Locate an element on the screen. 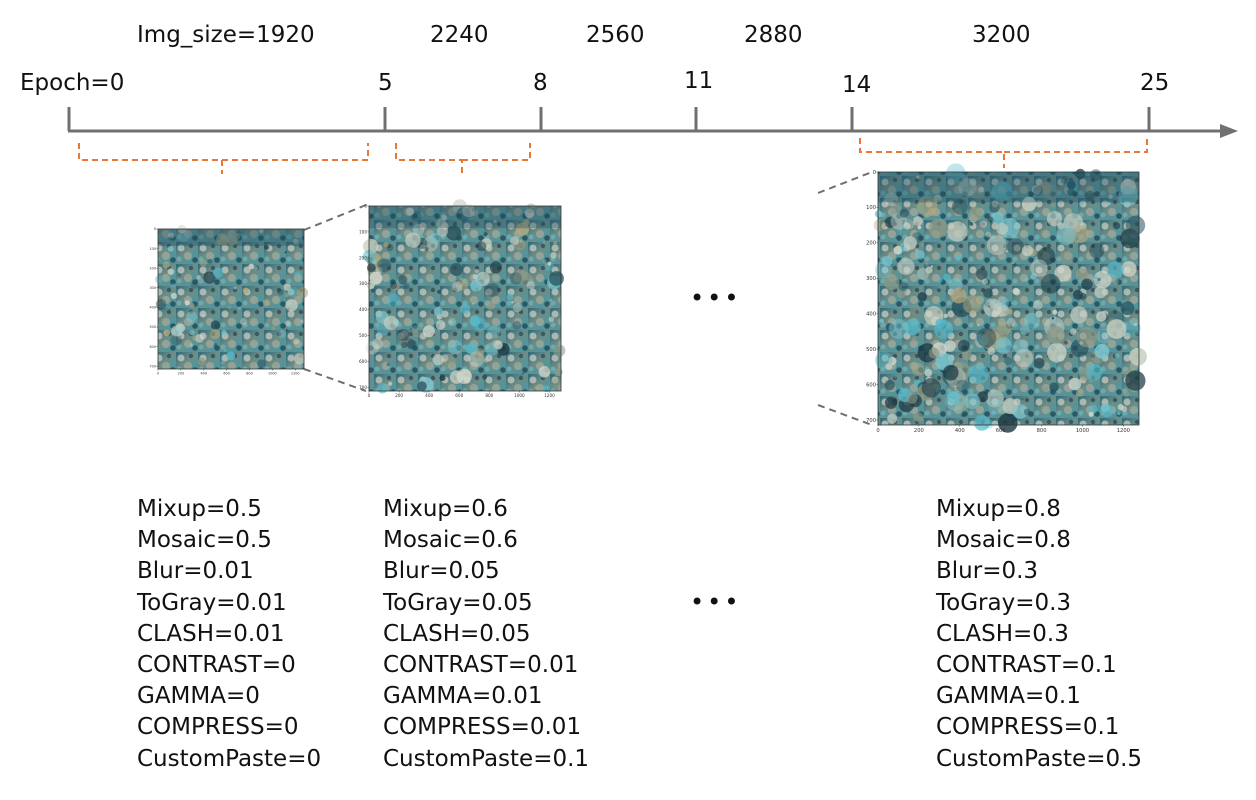 This screenshot has width=1256, height=800. epoch-range-bracket is located at coordinates (1003, 153).